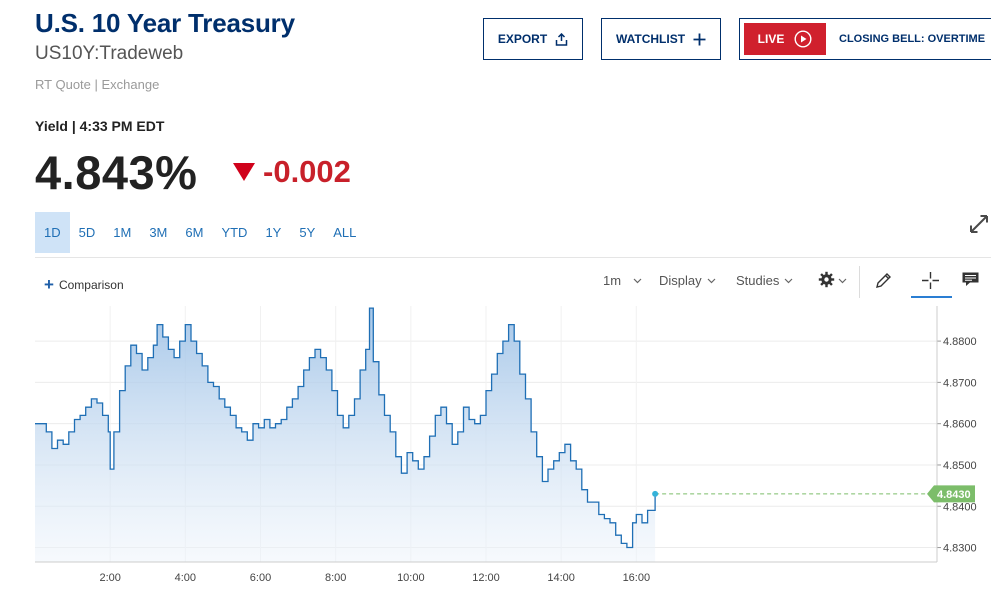  What do you see at coordinates (122, 232) in the screenshot?
I see `range-1m: 1M` at bounding box center [122, 232].